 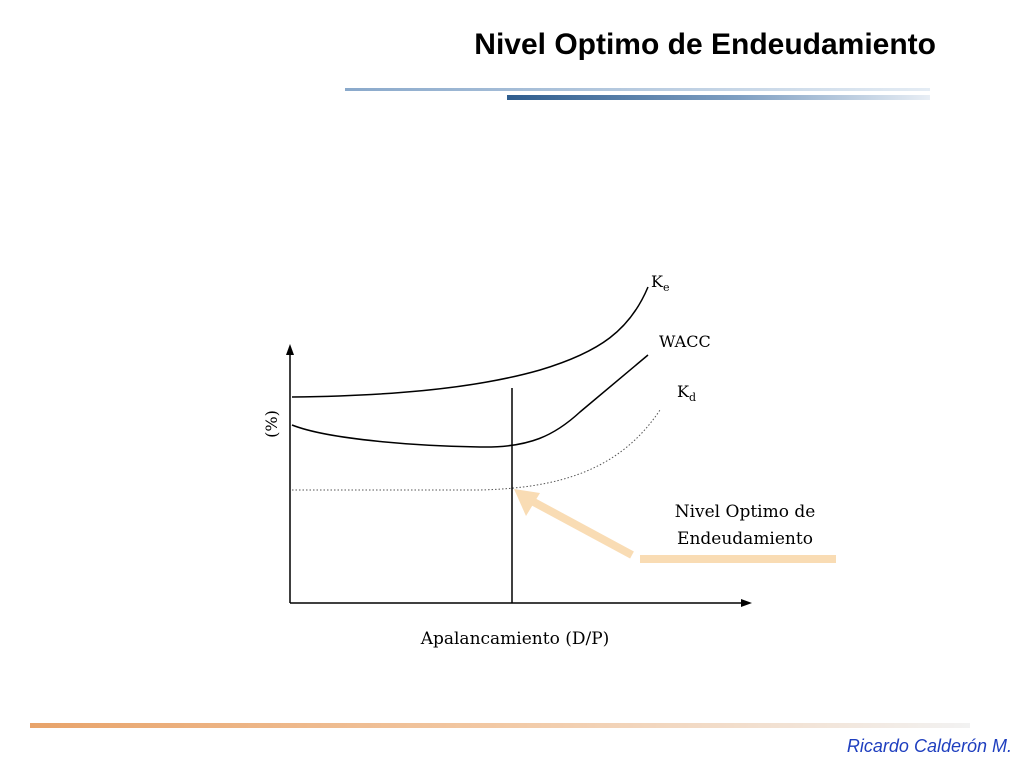 What do you see at coordinates (470, 401) in the screenshot?
I see `wacc-curve` at bounding box center [470, 401].